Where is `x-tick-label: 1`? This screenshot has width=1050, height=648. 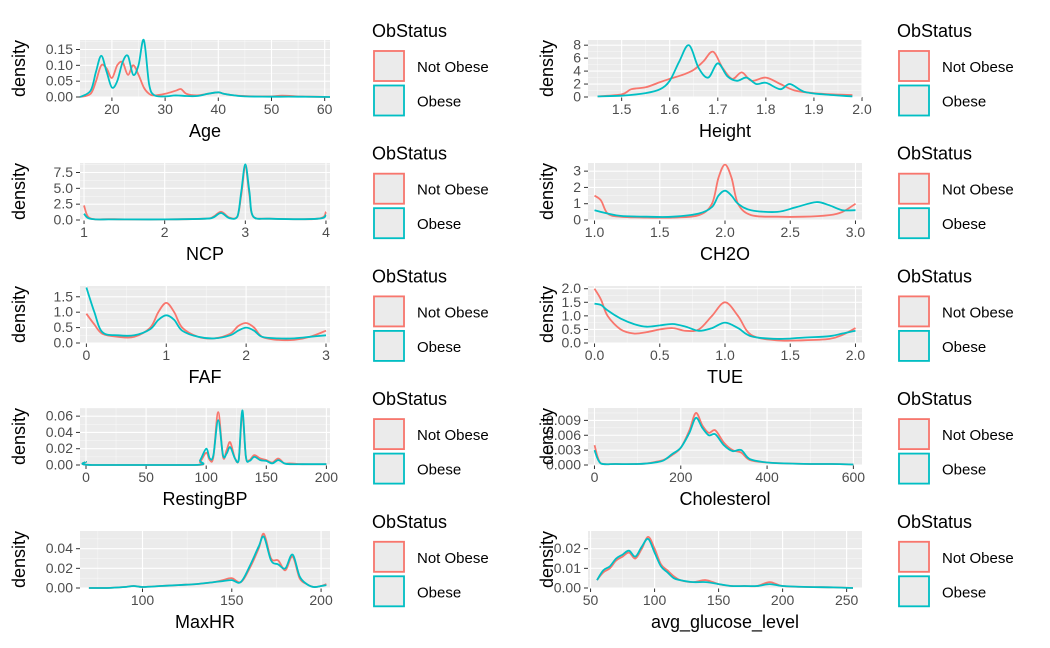
x-tick-label: 1 is located at coordinates (84, 232).